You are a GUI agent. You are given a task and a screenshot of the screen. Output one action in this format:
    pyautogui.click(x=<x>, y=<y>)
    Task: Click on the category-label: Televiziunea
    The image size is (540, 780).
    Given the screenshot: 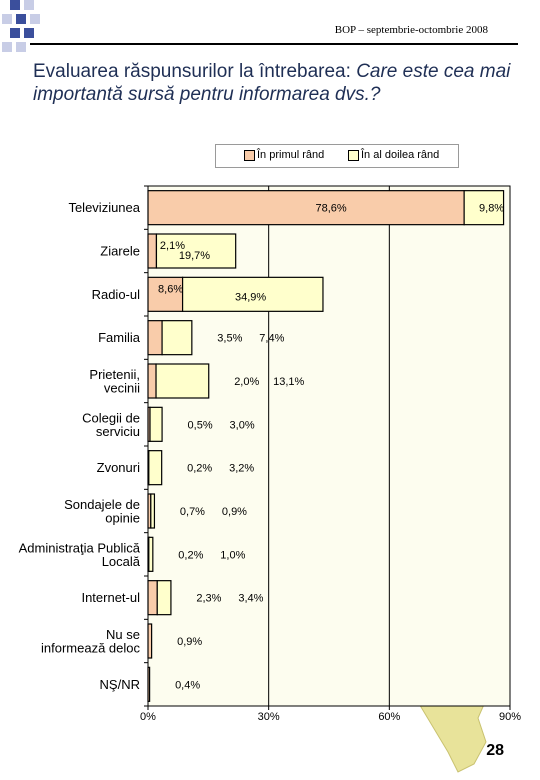 What is the action you would take?
    pyautogui.click(x=104, y=207)
    